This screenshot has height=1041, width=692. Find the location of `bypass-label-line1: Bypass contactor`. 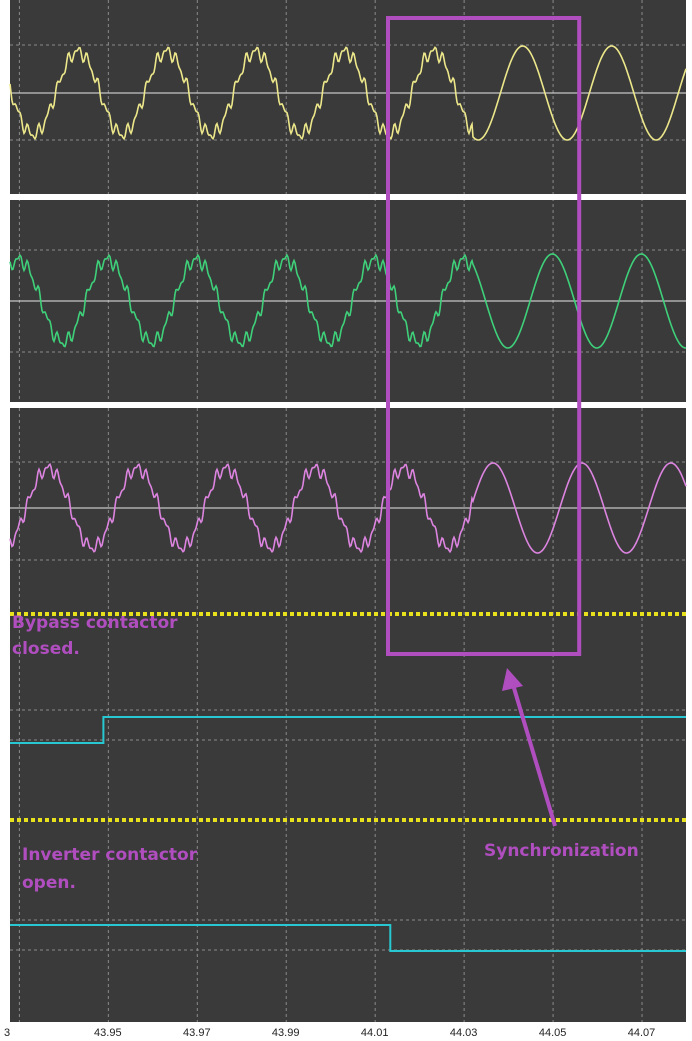

bypass-label-line1: Bypass contactor is located at coordinates (95, 623).